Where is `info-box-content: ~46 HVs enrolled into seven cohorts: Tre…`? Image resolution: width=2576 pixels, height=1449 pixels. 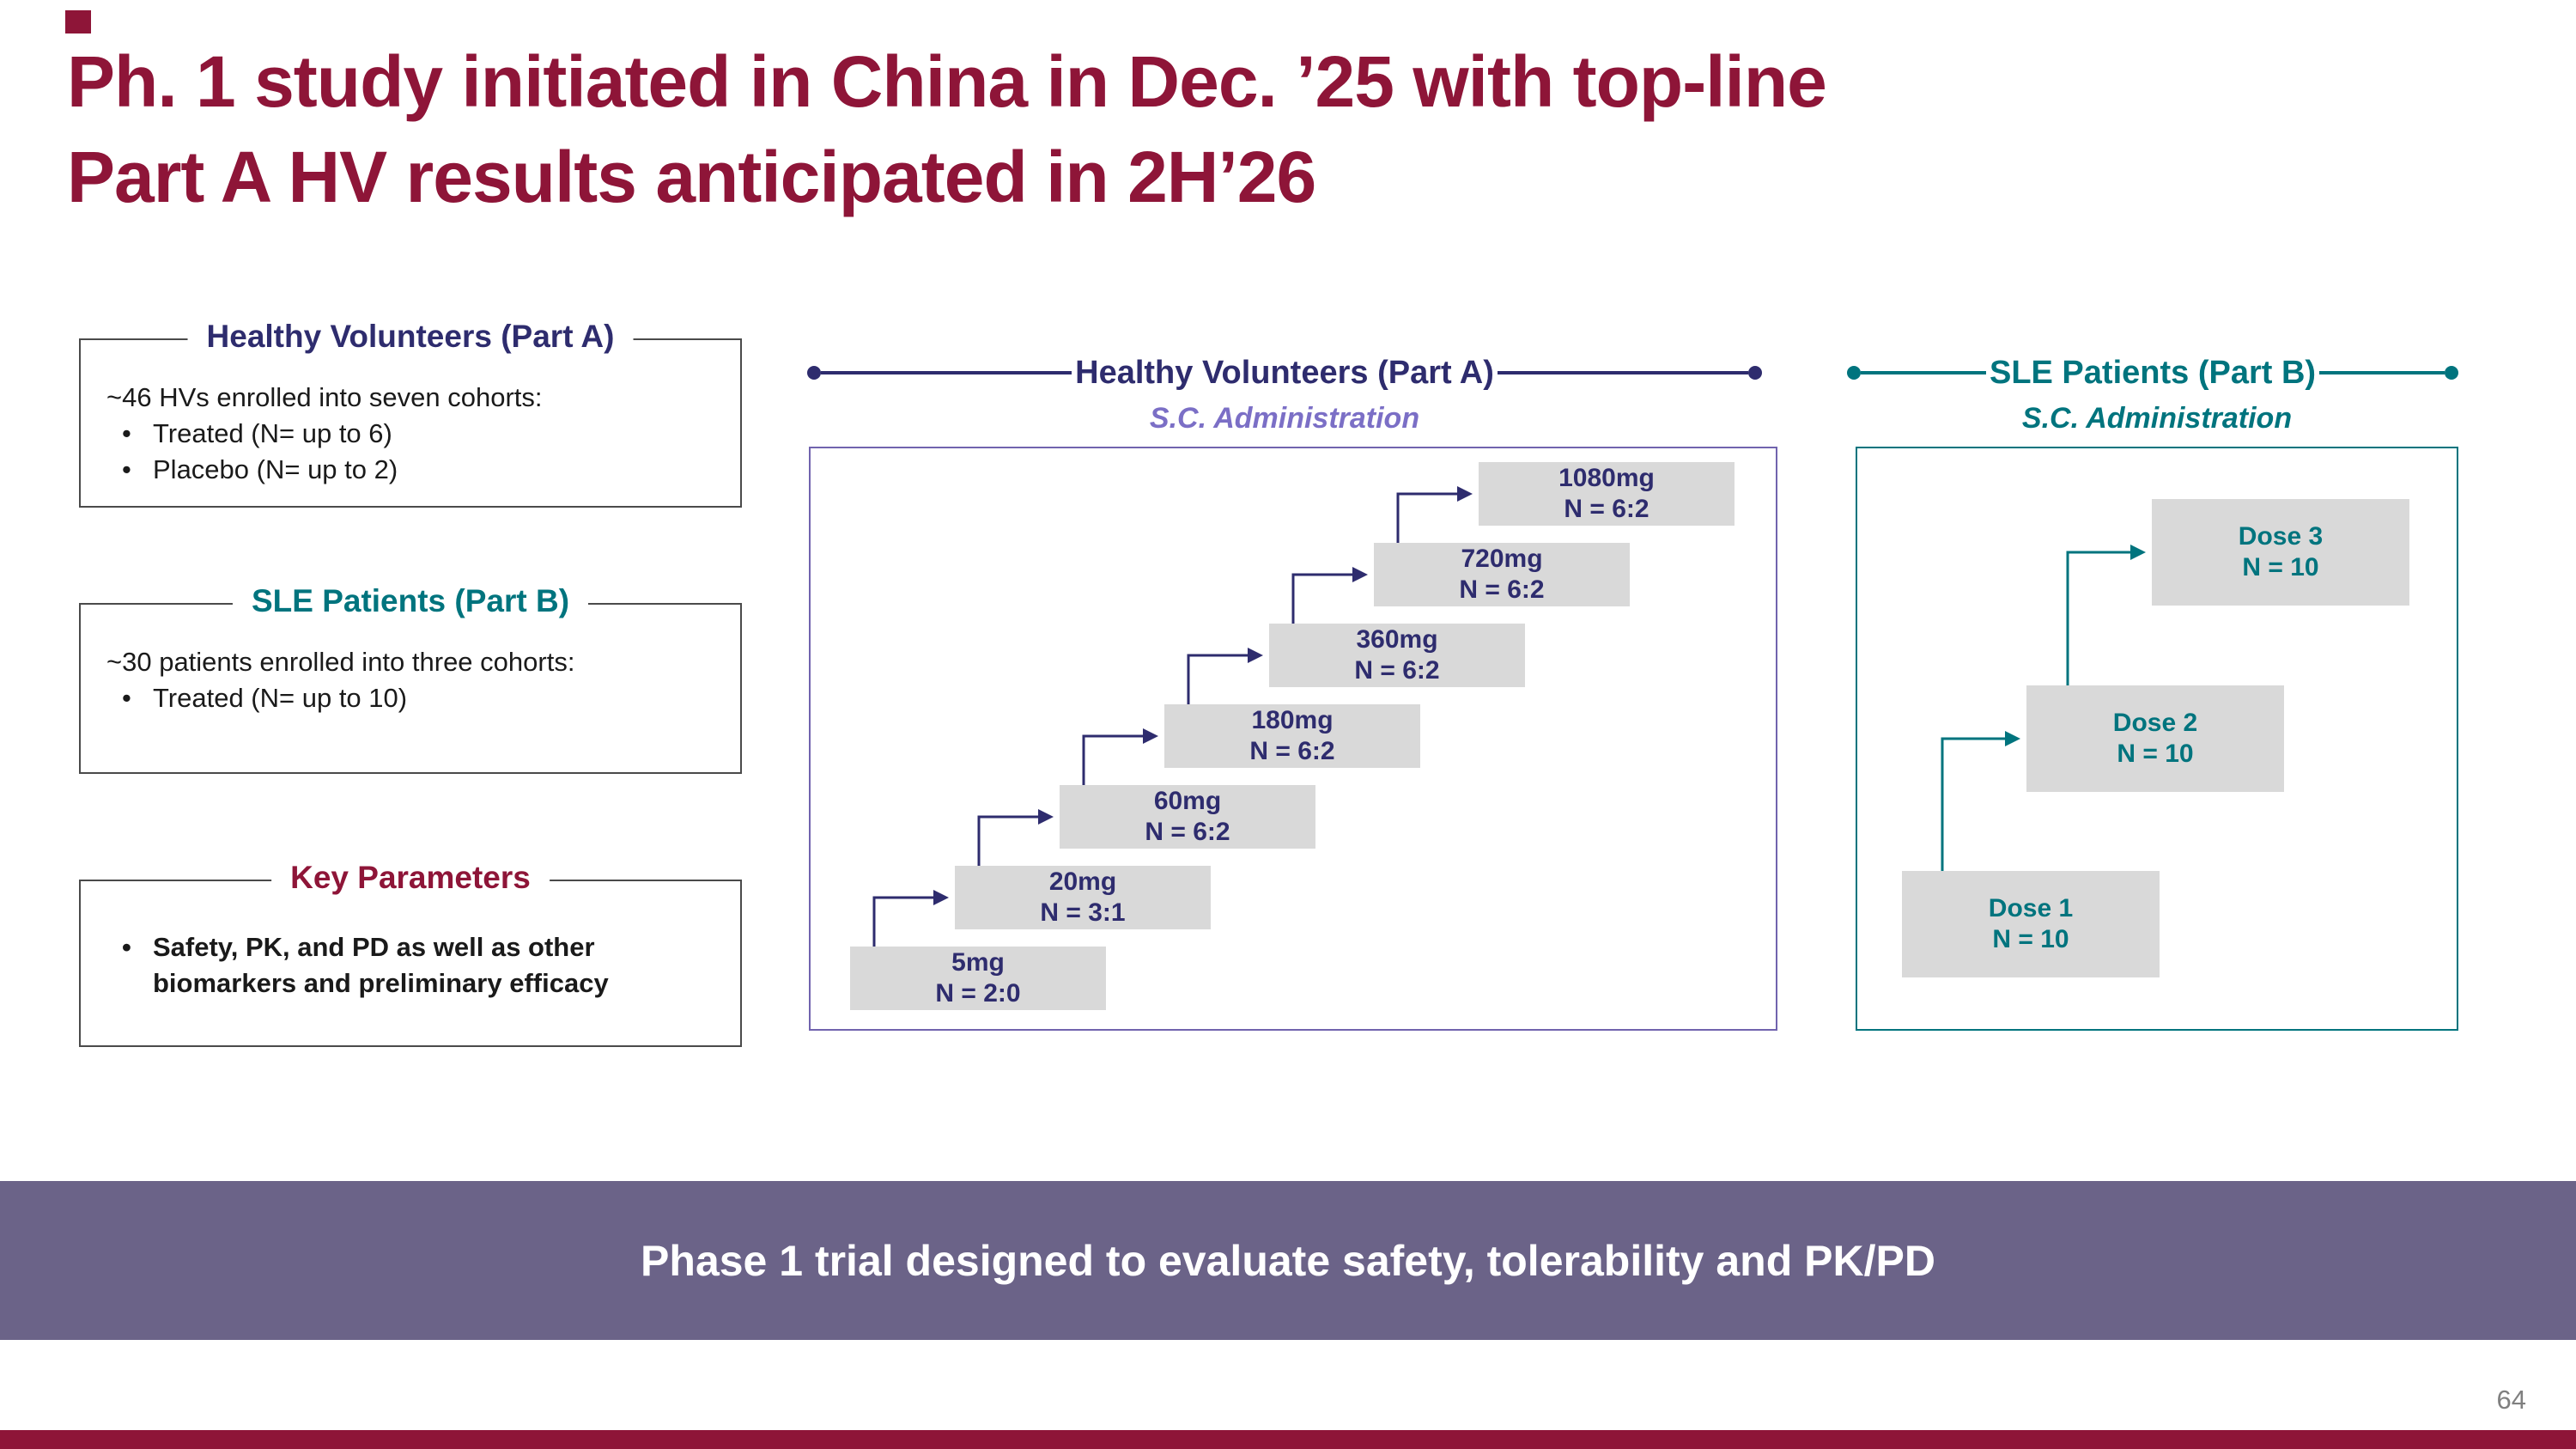 info-box-content: ~46 HVs enrolled into seven cohorts: Tre… is located at coordinates (410, 421).